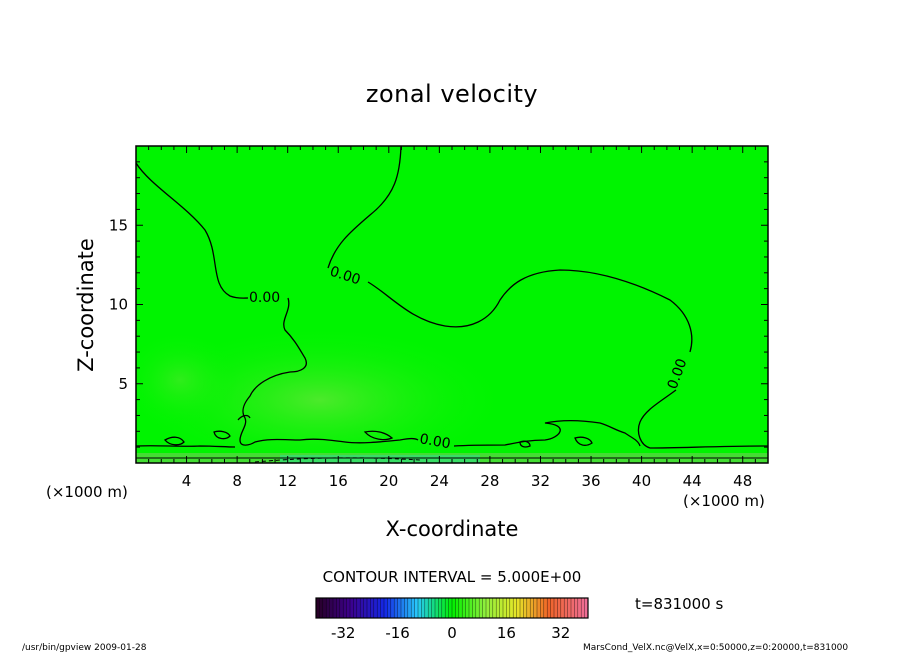  What do you see at coordinates (397, 633) in the screenshot?
I see `colorbar-tick-label: -16` at bounding box center [397, 633].